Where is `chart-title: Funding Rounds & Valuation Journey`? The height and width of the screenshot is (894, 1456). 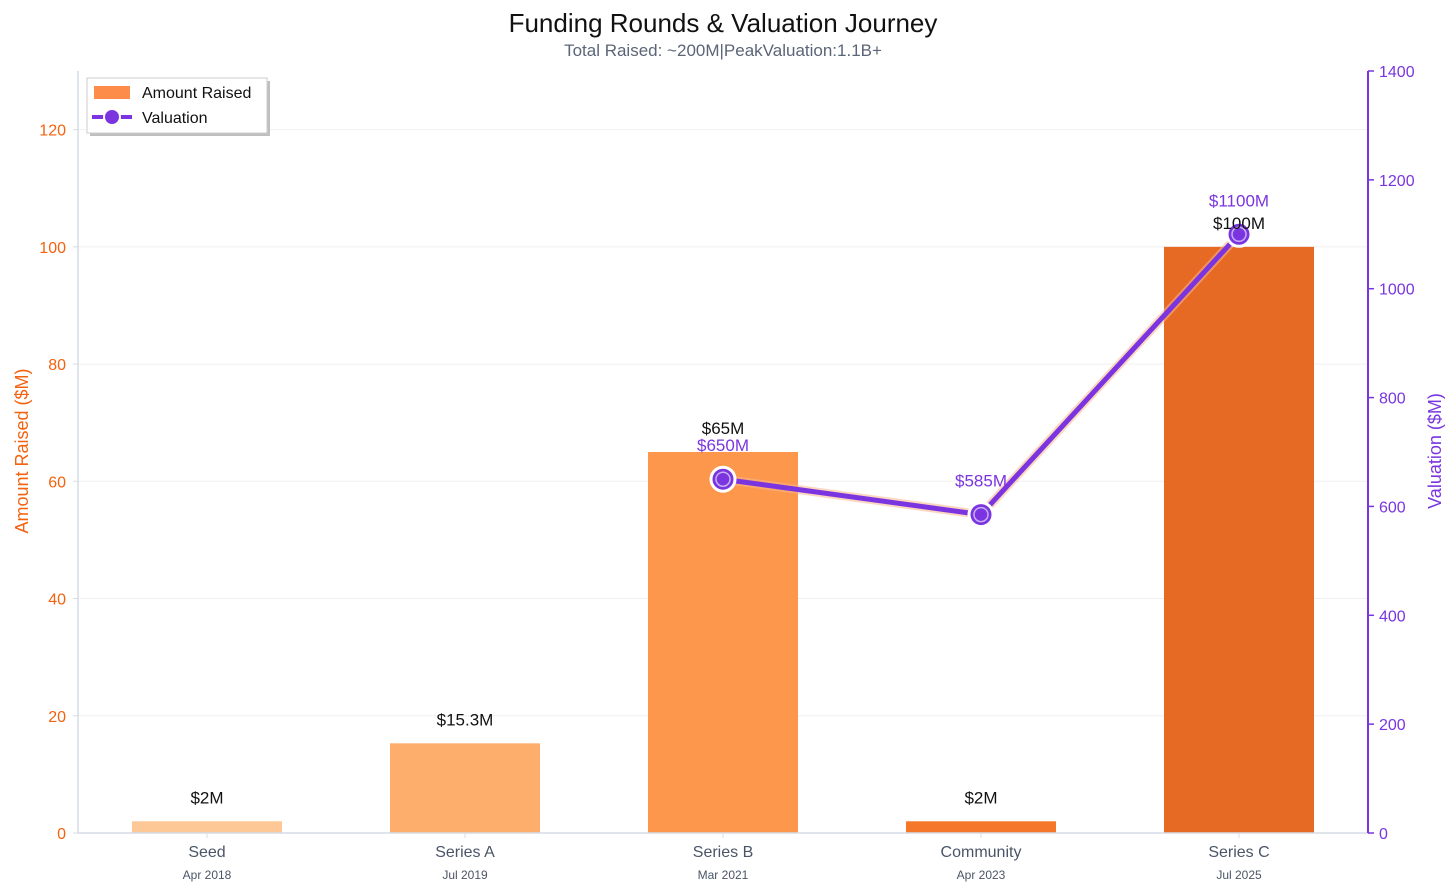 chart-title: Funding Rounds & Valuation Journey is located at coordinates (723, 23).